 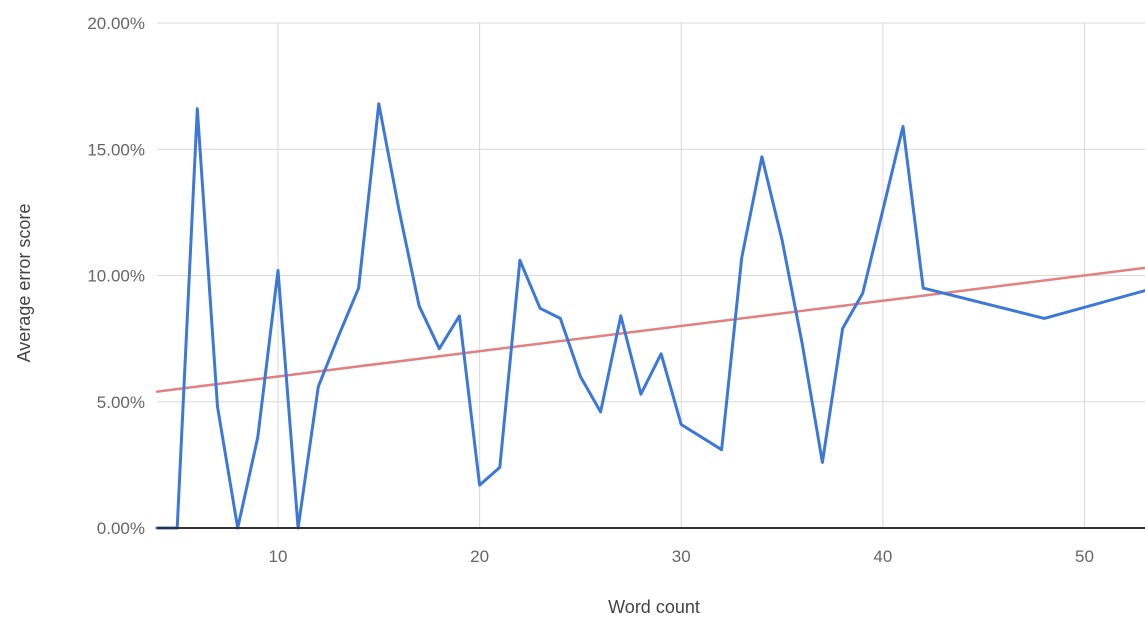 I want to click on x-tick-label: 10, so click(x=278, y=556).